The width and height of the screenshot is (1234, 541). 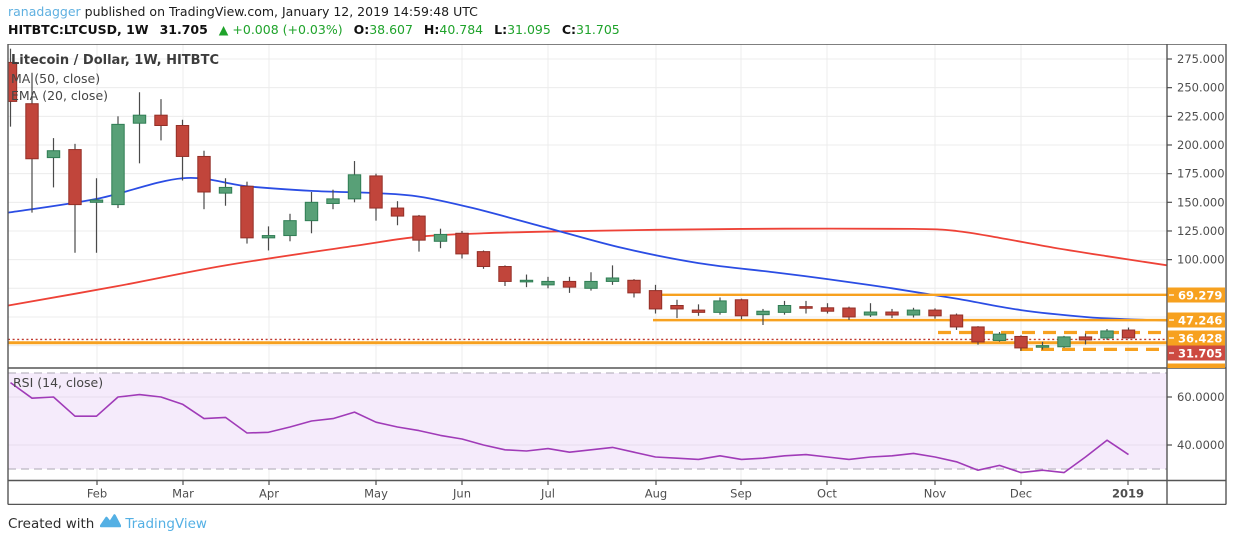 What do you see at coordinates (183, 494) in the screenshot?
I see `time-tick-label: Mar` at bounding box center [183, 494].